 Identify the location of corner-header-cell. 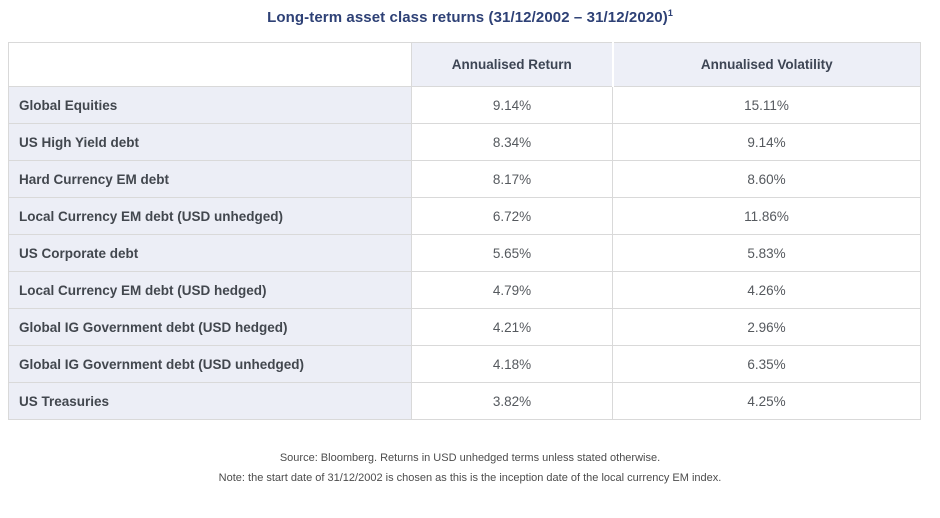
(210, 64).